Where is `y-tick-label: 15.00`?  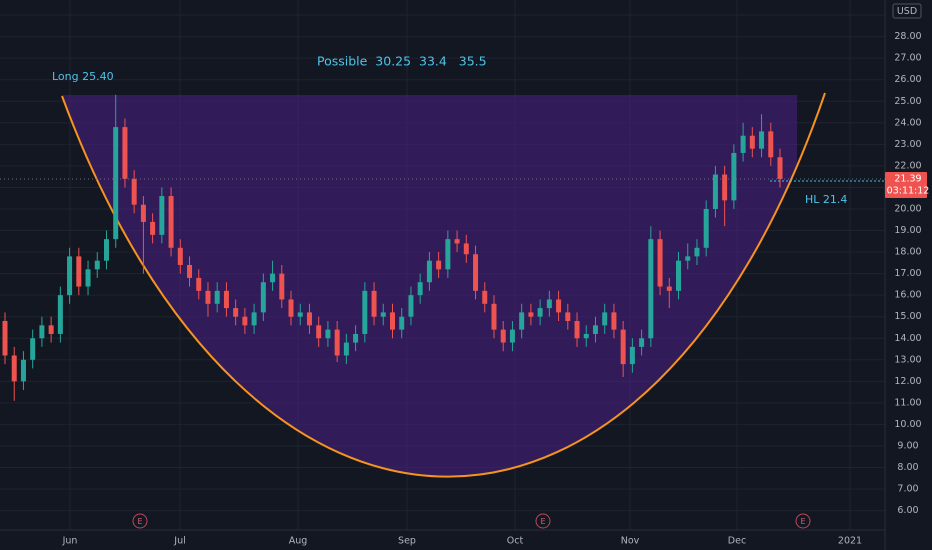
y-tick-label: 15.00 is located at coordinates (907, 316).